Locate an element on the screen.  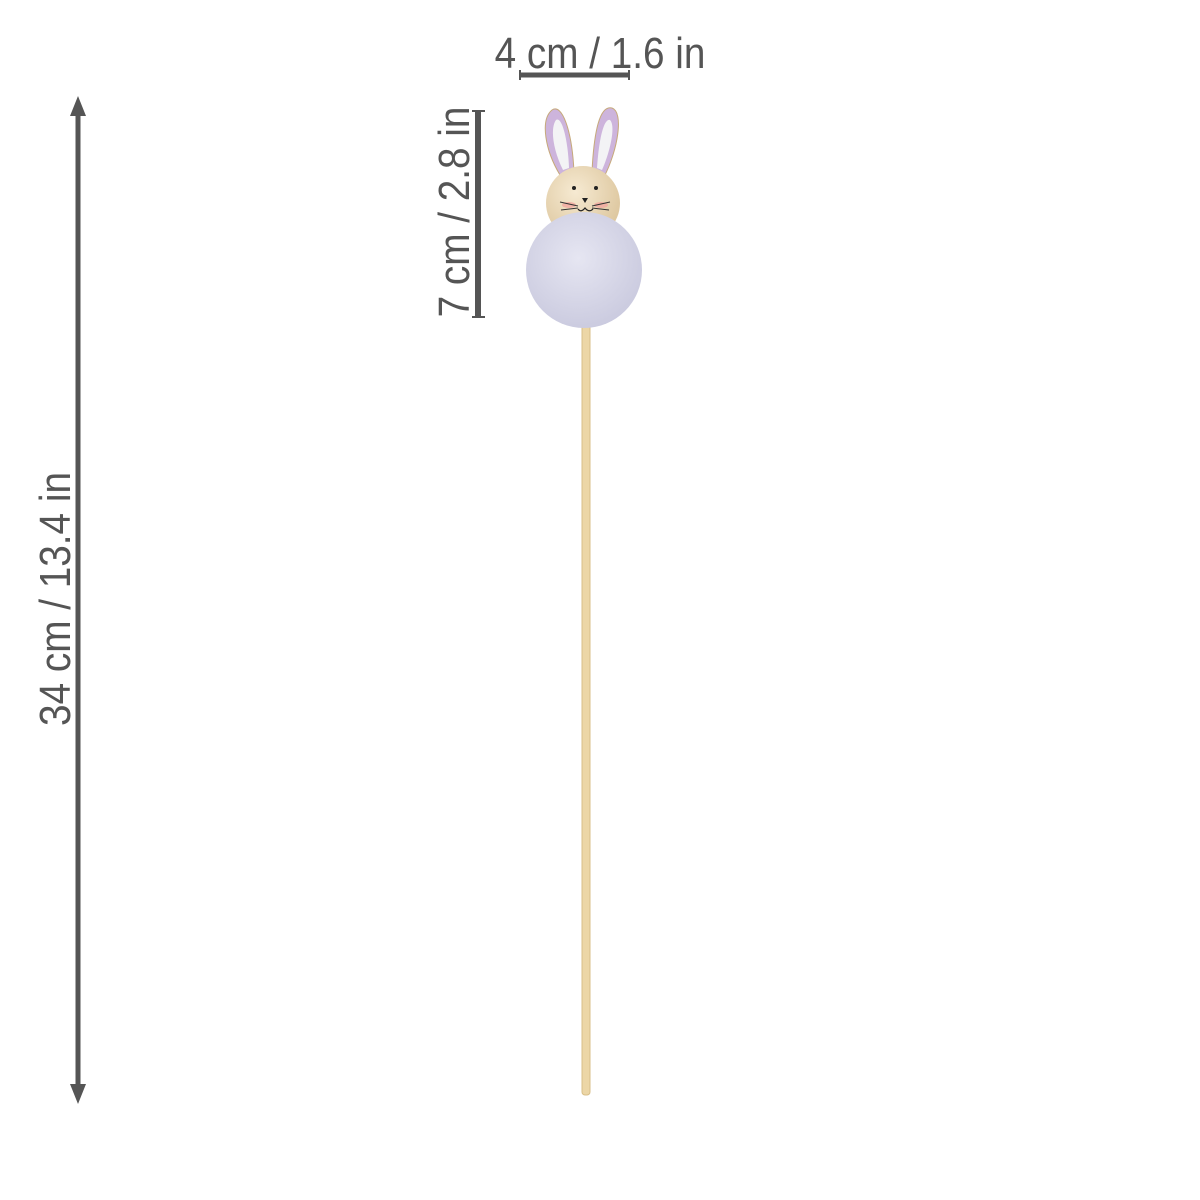
head-height-bar is located at coordinates (478, 214).